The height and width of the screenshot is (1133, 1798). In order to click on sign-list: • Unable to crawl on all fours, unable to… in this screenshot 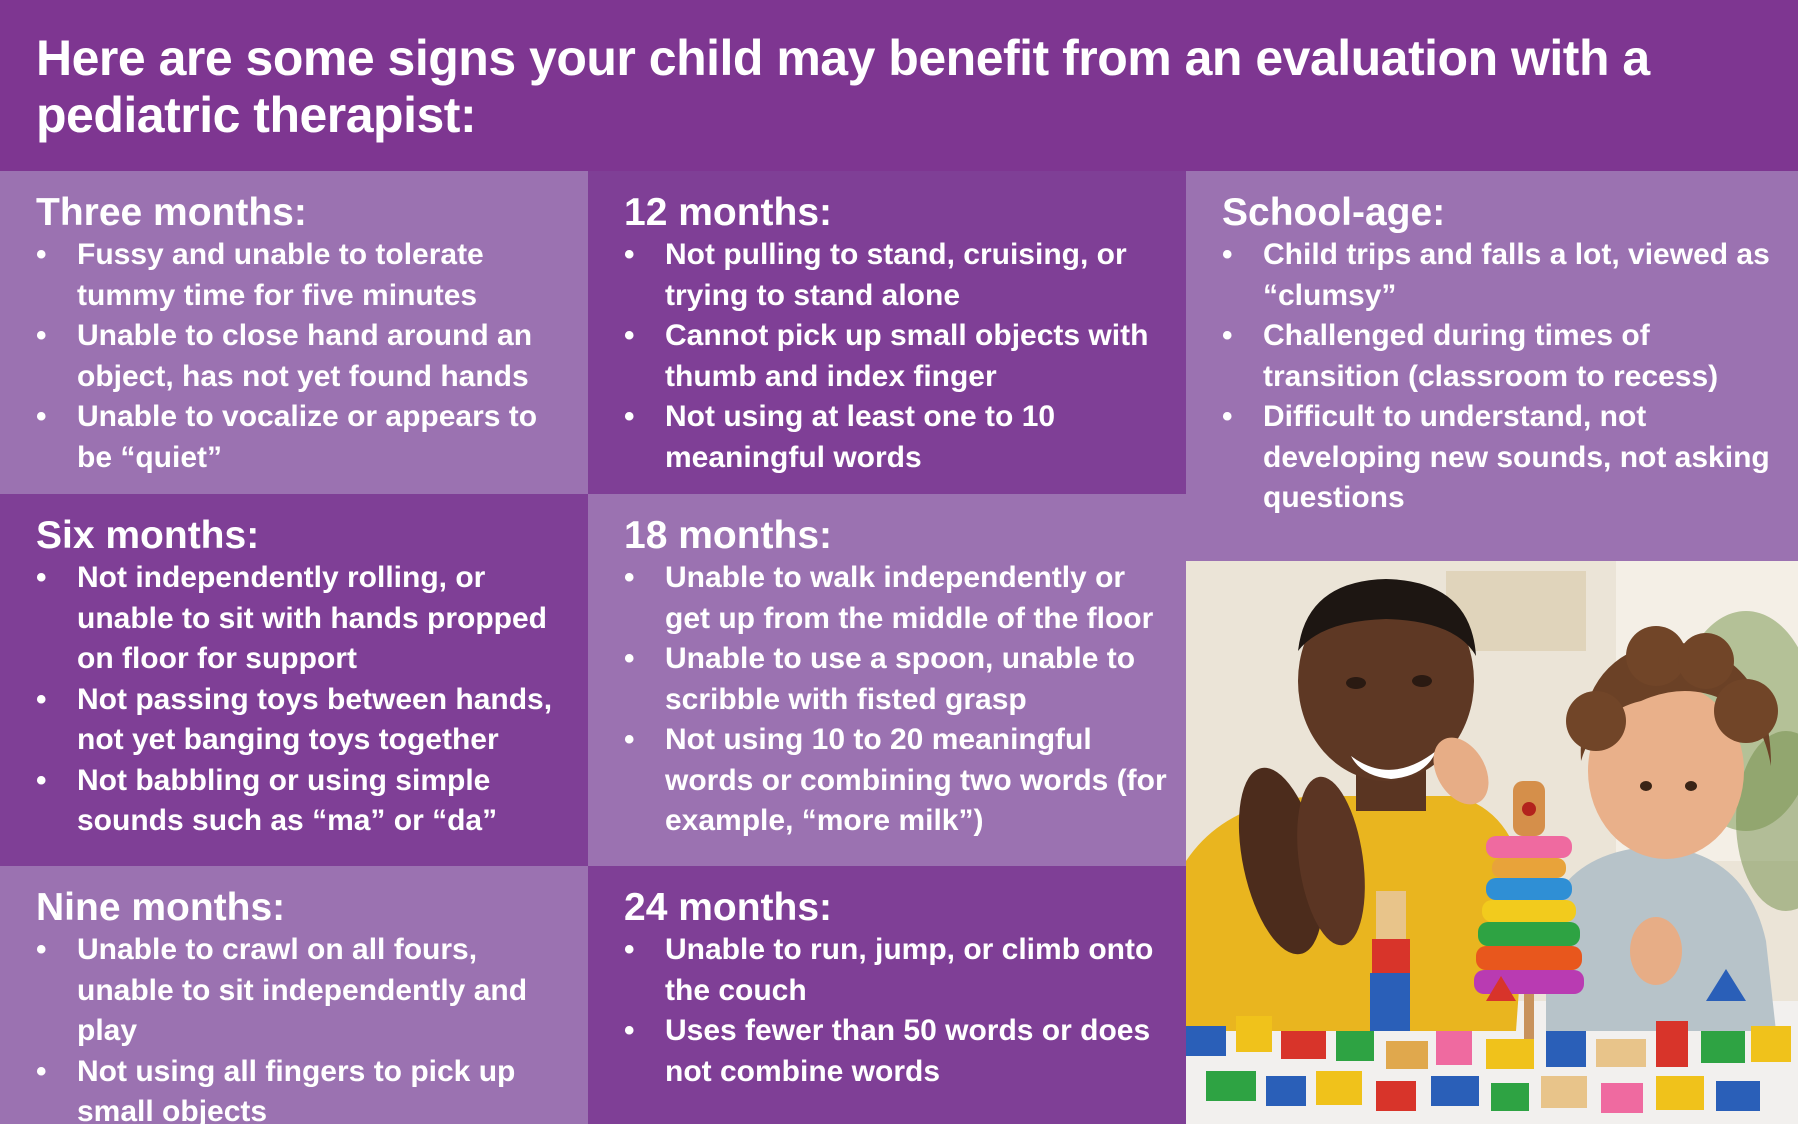, I will do `click(294, 1031)`.